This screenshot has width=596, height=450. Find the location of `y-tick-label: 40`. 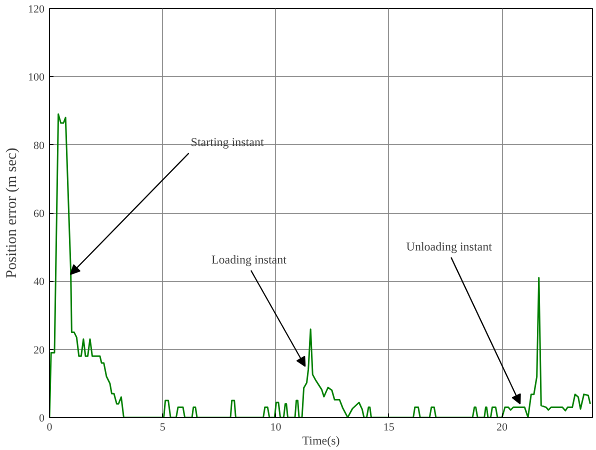

y-tick-label: 40 is located at coordinates (39, 282).